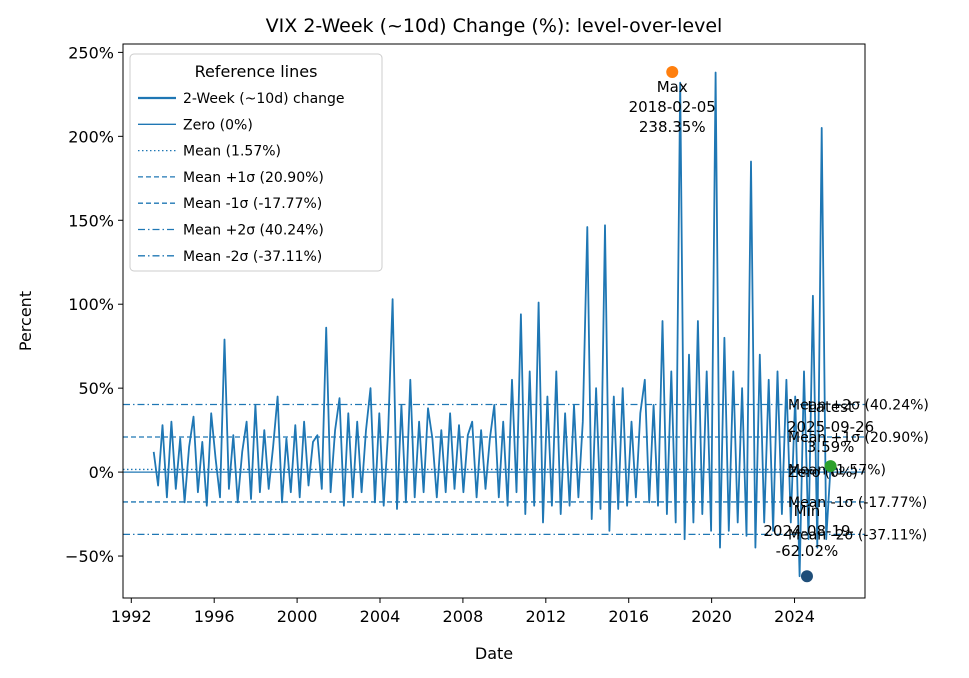 Image resolution: width=969 pixels, height=678 pixels. What do you see at coordinates (91, 52) in the screenshot?
I see `y-tick-label-6: 250%` at bounding box center [91, 52].